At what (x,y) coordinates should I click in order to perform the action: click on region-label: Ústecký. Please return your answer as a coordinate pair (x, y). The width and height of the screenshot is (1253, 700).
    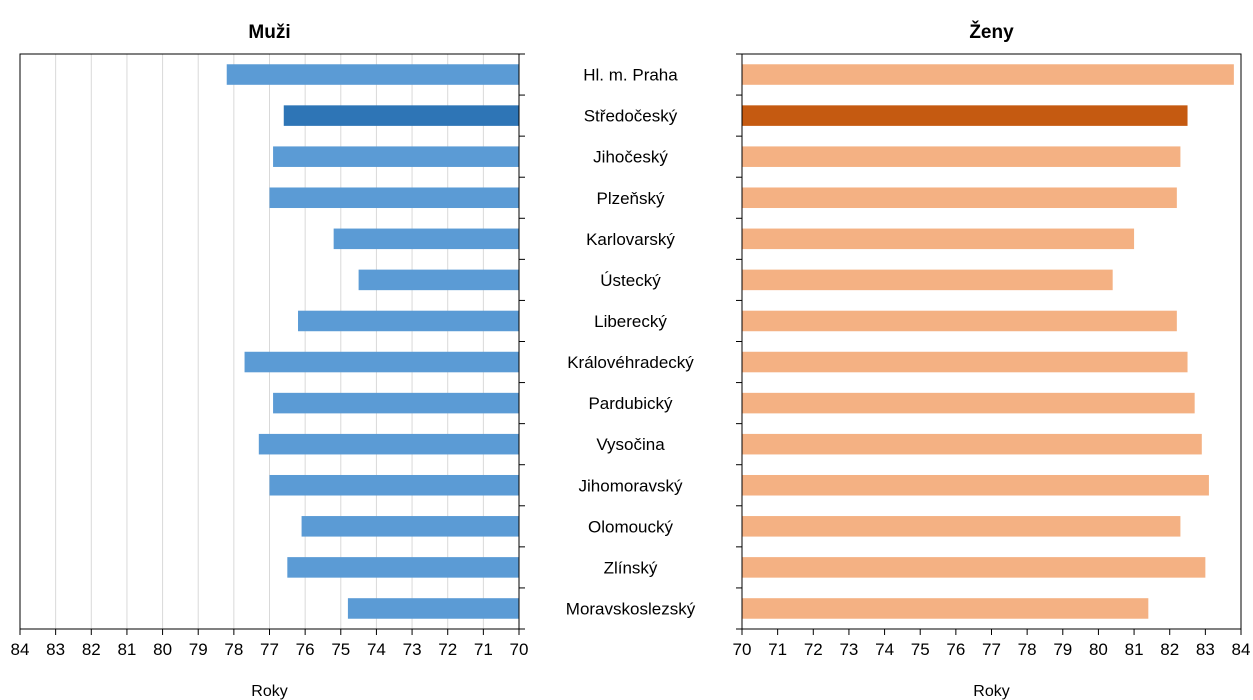
    Looking at the image, I should click on (630, 280).